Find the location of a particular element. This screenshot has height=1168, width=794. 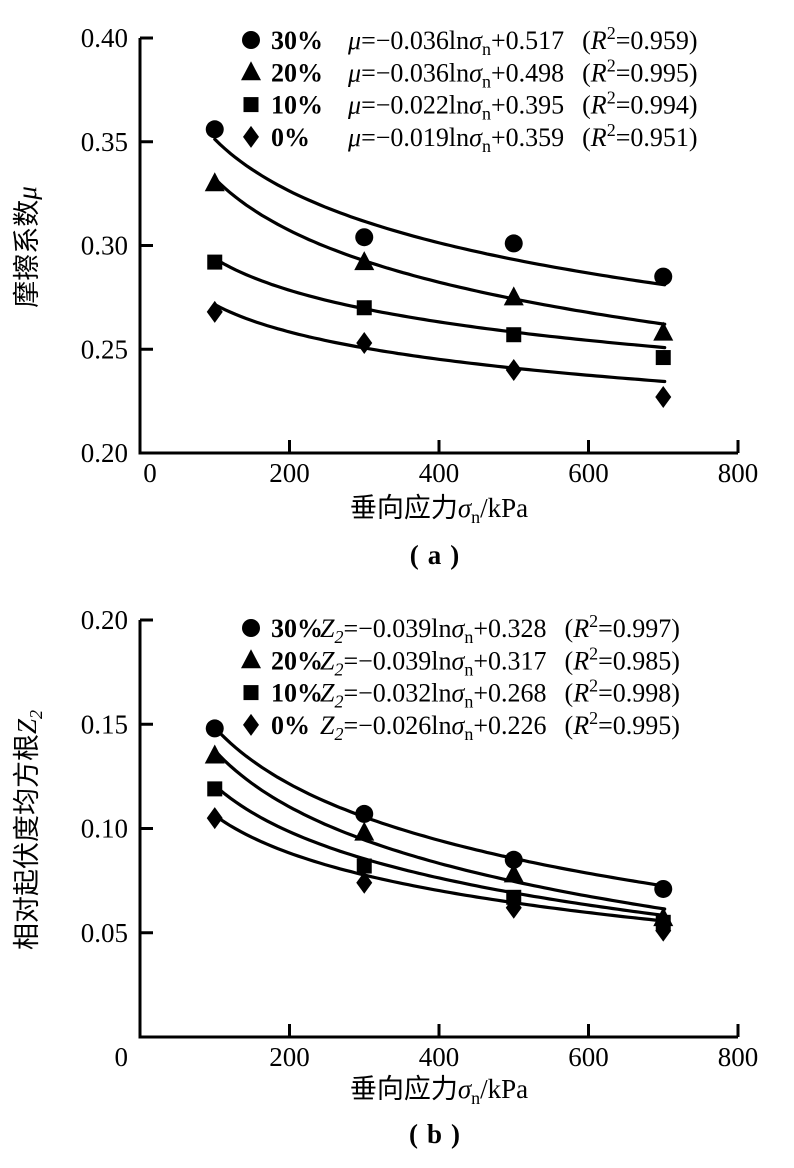

legend-marker-square-a is located at coordinates (251, 105).